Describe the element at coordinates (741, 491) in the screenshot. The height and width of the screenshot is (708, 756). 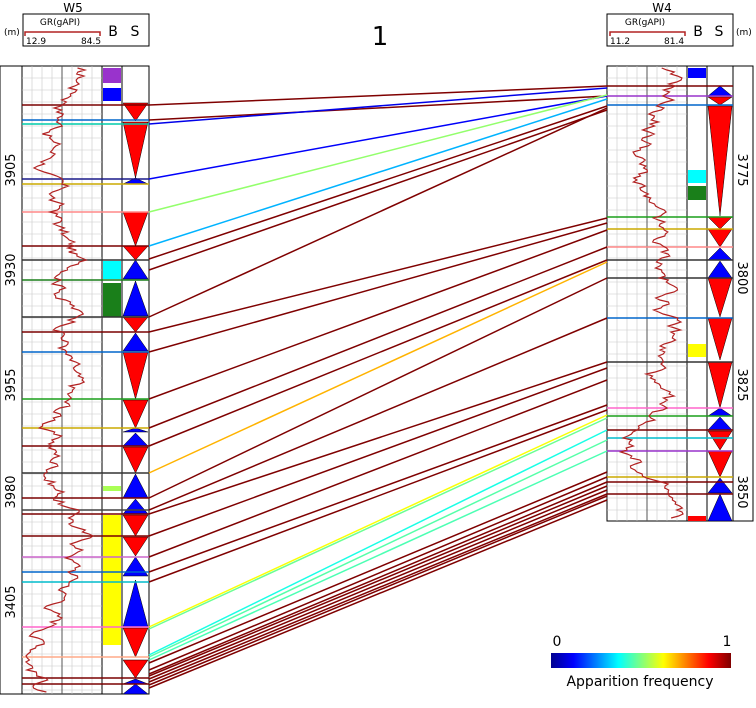
I see `right-depth-label: 3850` at that location.